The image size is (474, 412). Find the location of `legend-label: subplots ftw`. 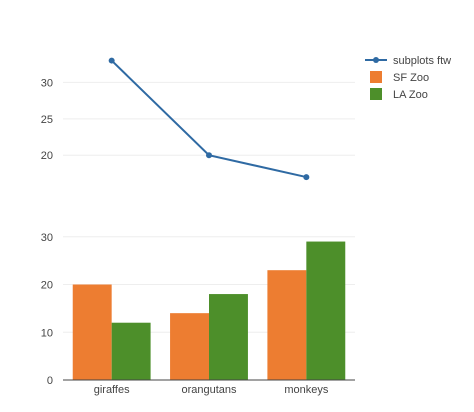

legend-label: subplots ftw is located at coordinates (422, 61).